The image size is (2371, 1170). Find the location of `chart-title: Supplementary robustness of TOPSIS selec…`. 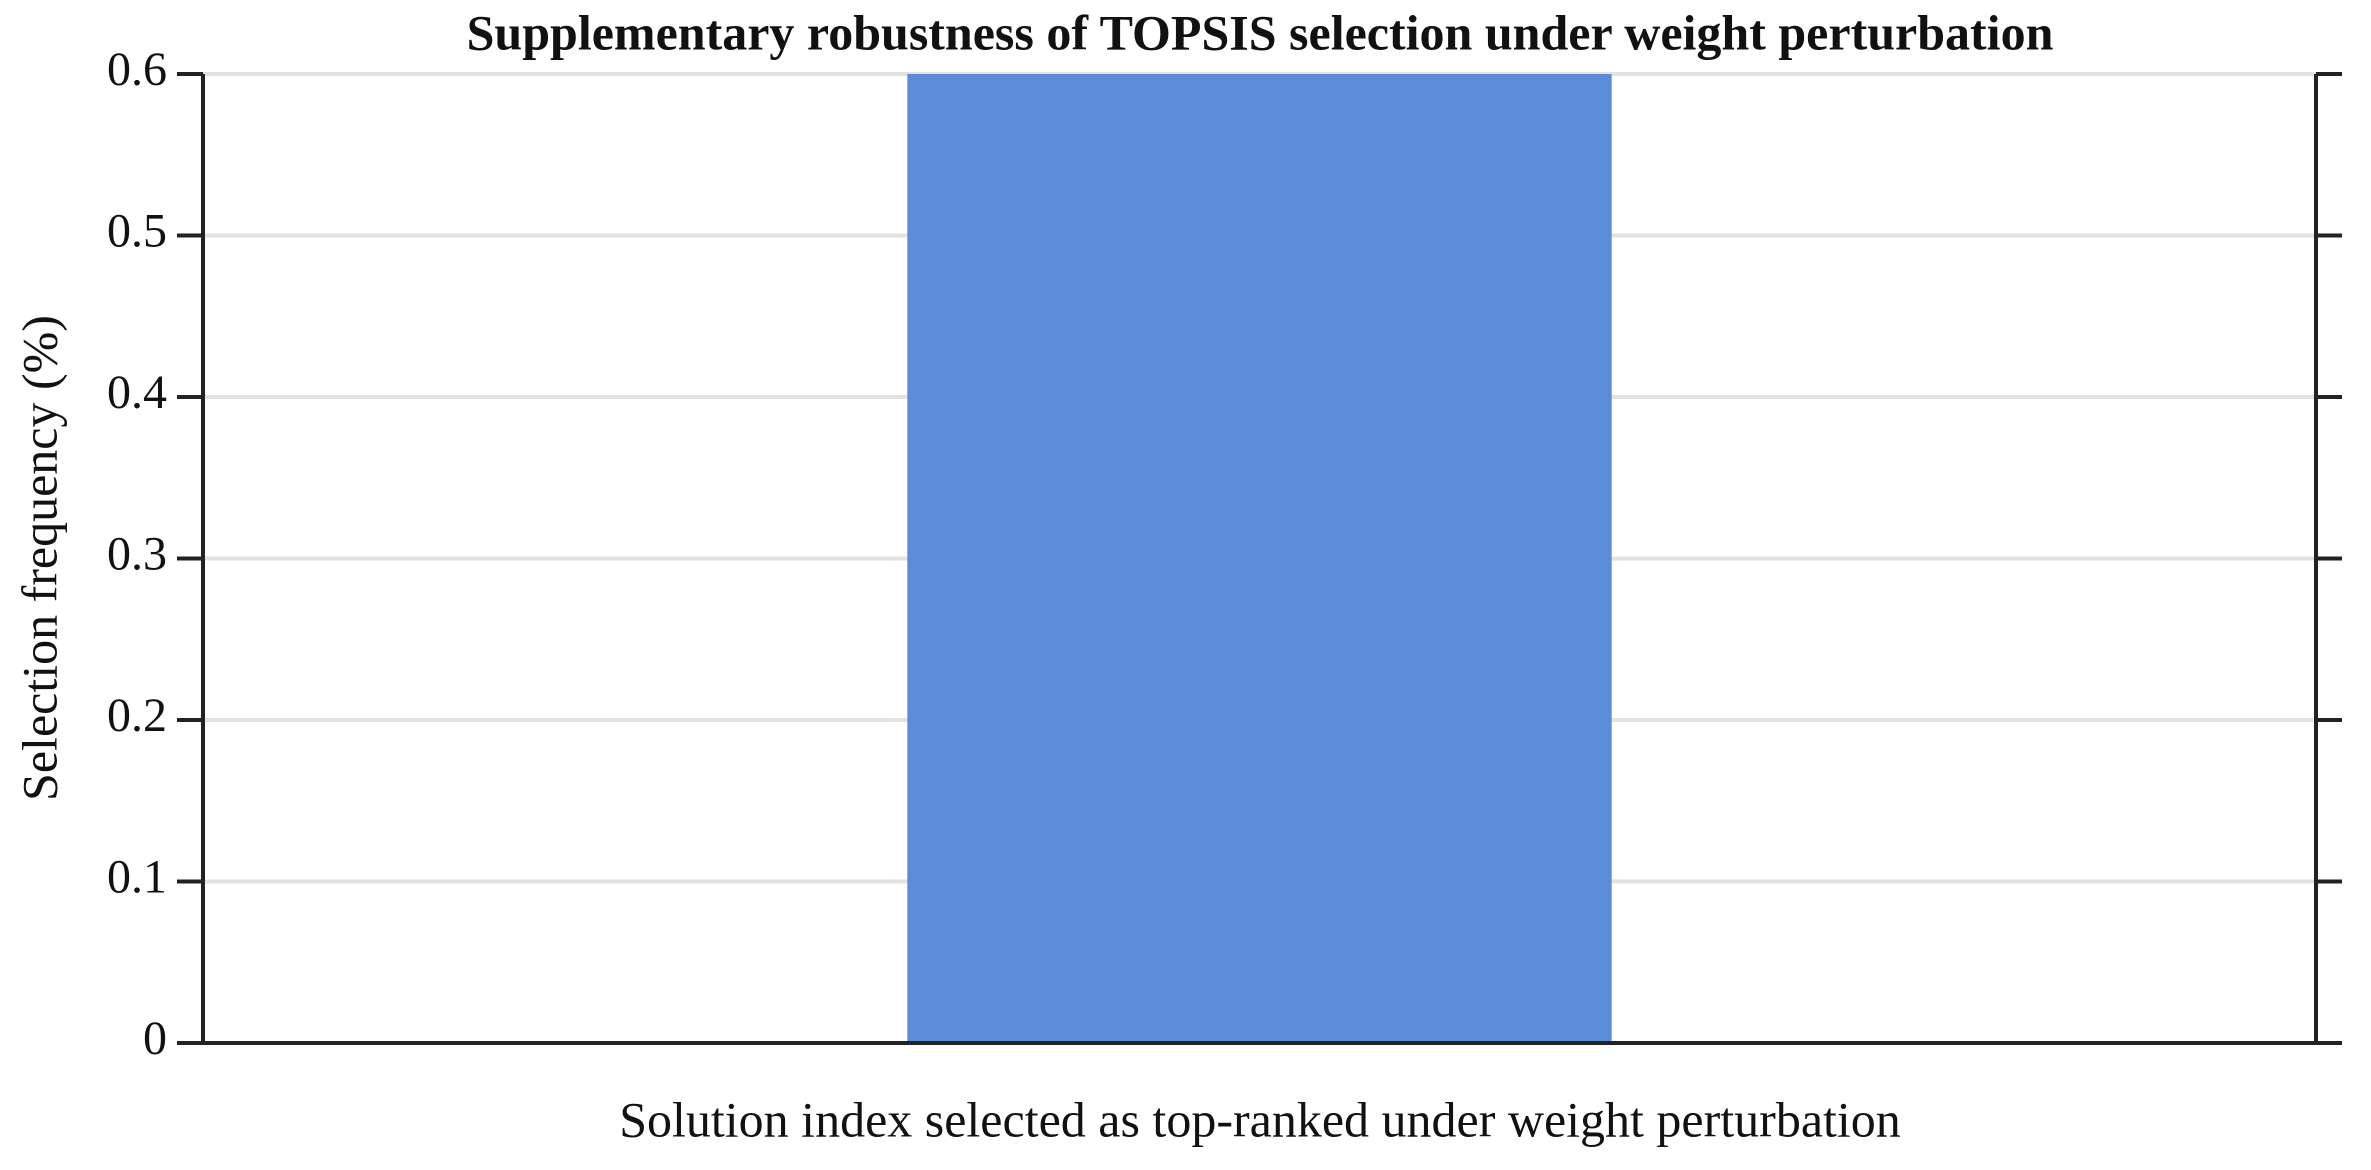

chart-title: Supplementary robustness of TOPSIS selec… is located at coordinates (1260, 32).